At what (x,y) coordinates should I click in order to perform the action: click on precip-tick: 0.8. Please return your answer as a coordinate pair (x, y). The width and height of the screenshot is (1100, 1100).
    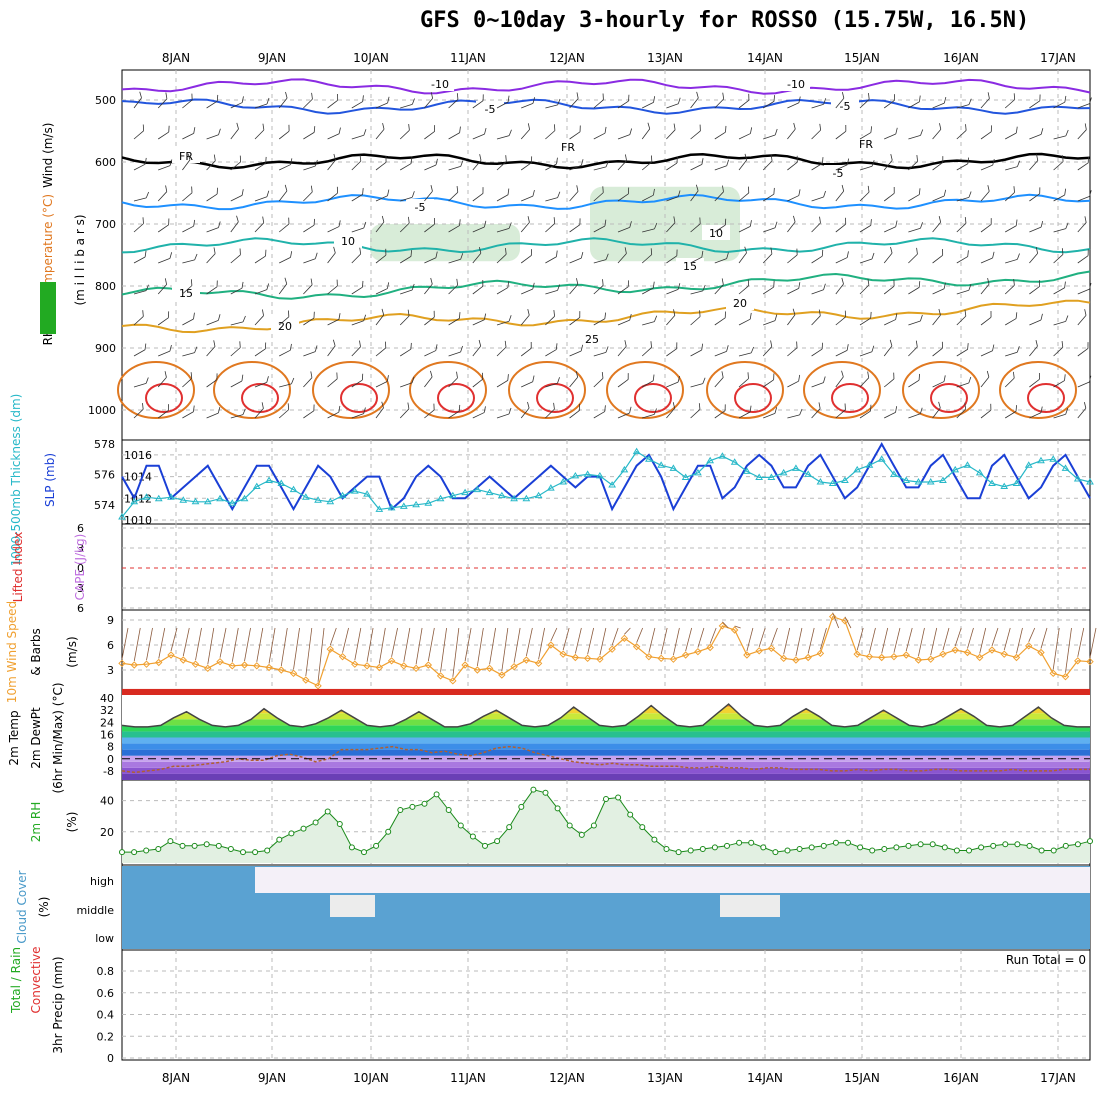
    Looking at the image, I should click on (106, 971).